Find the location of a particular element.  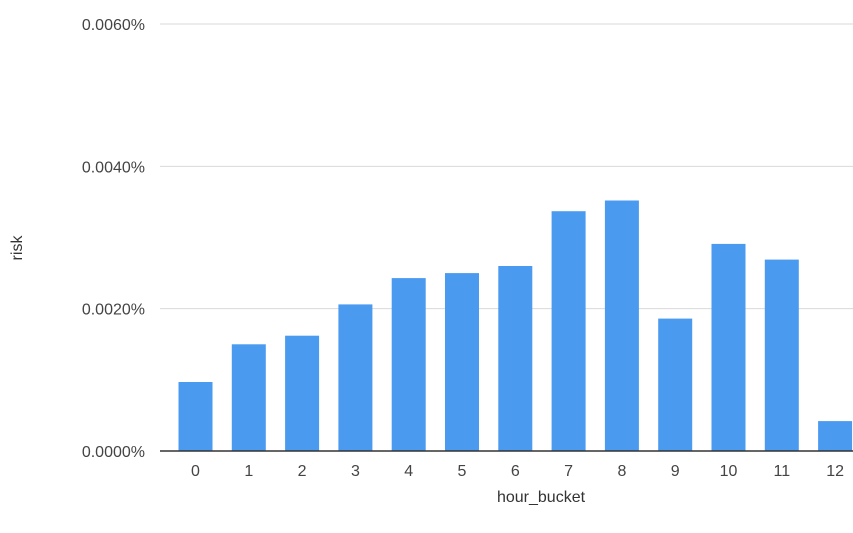

x-tick-label: 1 is located at coordinates (248, 471).